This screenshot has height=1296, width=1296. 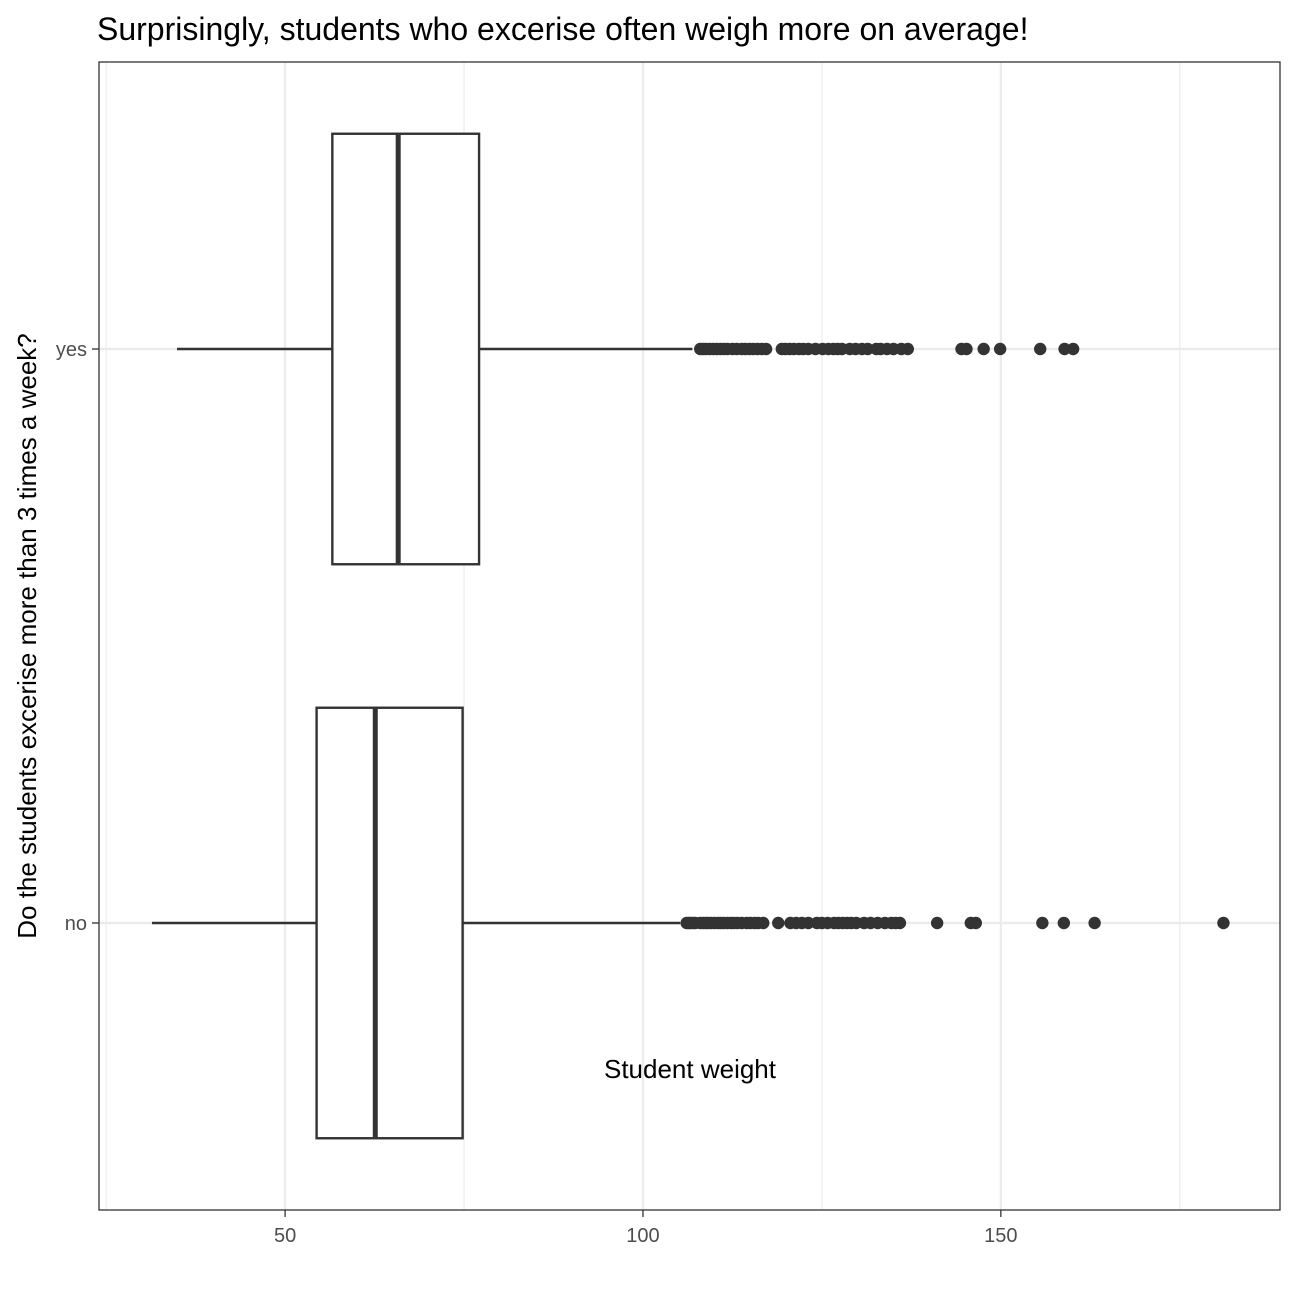 What do you see at coordinates (690, 1069) in the screenshot?
I see `x-axis-title: Student weight` at bounding box center [690, 1069].